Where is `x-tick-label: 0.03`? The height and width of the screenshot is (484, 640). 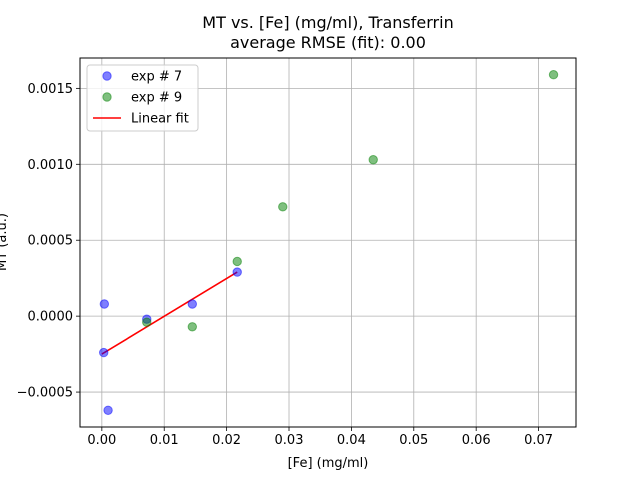
x-tick-label: 0.03 is located at coordinates (289, 440).